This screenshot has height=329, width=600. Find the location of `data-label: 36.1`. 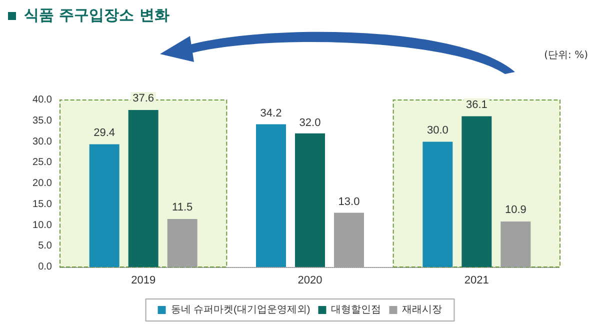

data-label: 36.1 is located at coordinates (477, 104).